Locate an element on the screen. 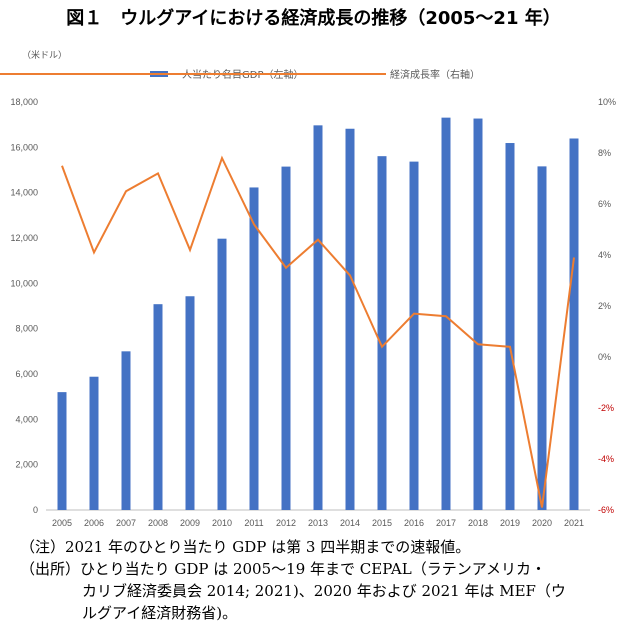  left-axis-unit: （米ドル） is located at coordinates (44, 55).